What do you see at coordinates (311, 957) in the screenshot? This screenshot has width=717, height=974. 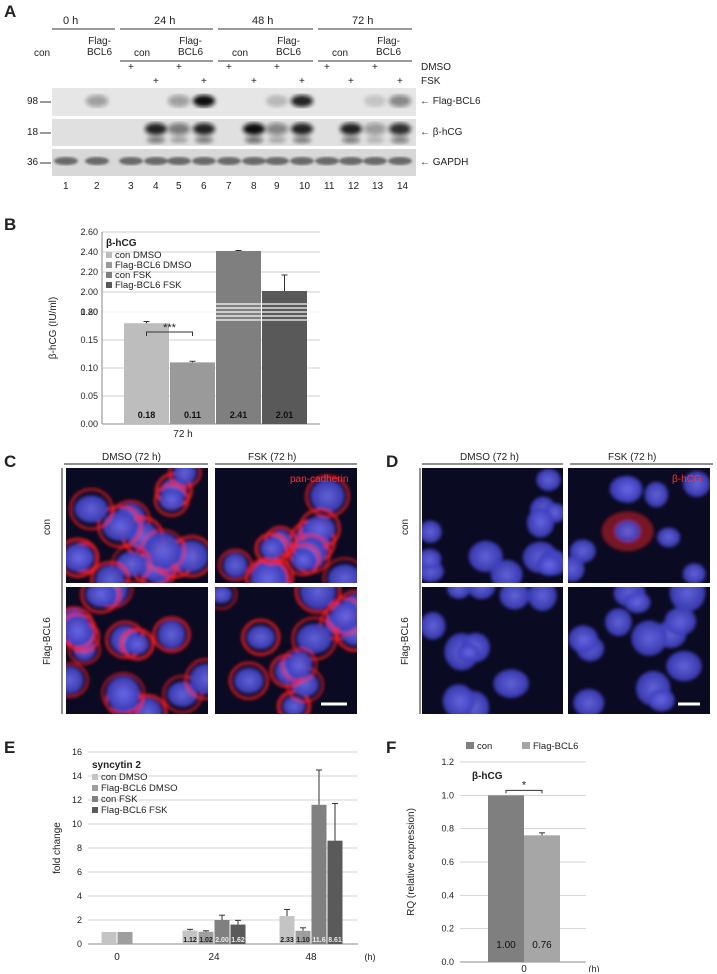 I see `x-tick-label: 48` at bounding box center [311, 957].